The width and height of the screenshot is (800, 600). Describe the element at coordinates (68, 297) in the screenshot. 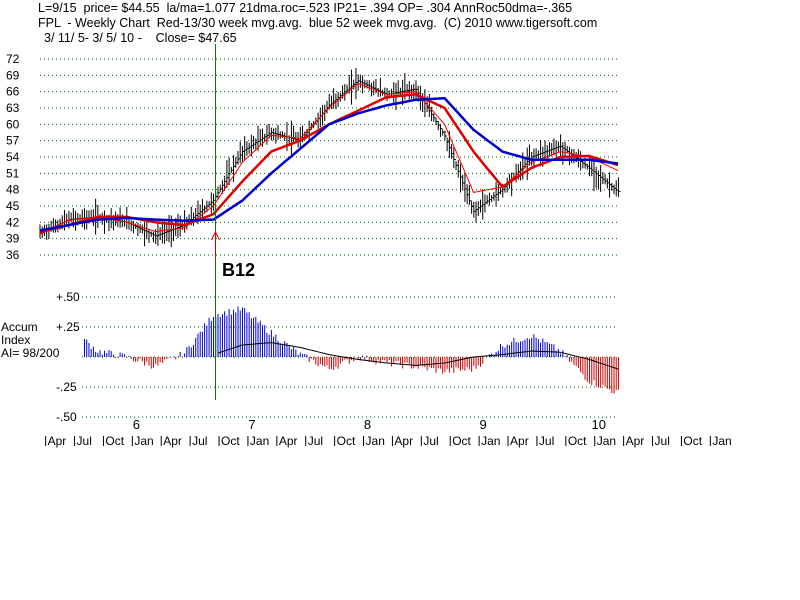

I see `accum-y-tick-label: +.50` at that location.